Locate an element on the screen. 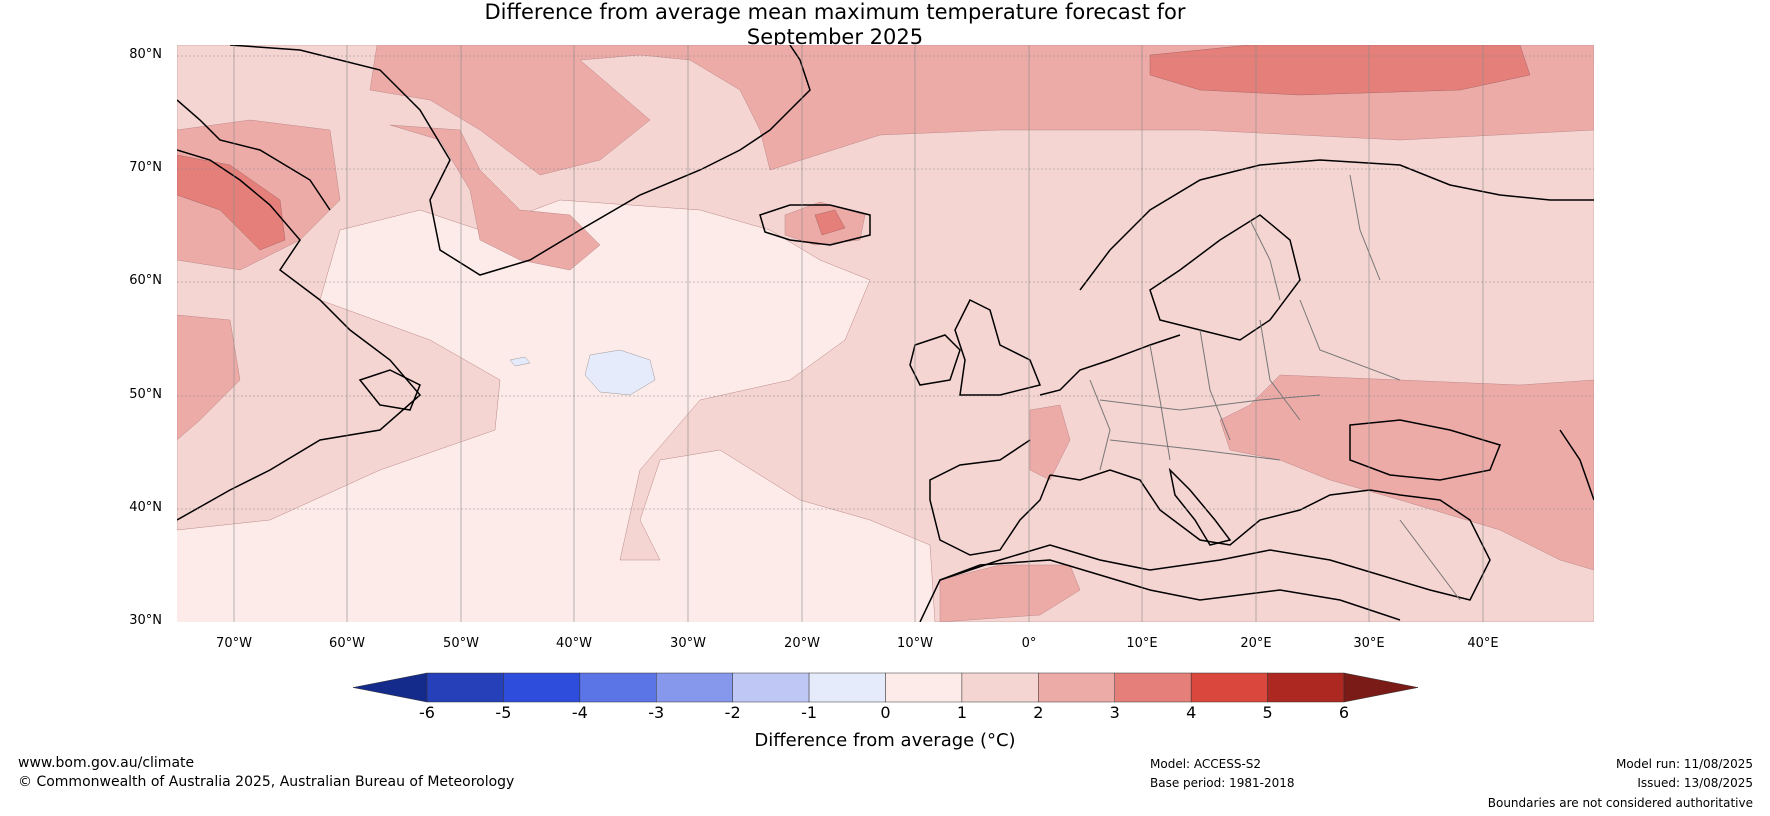 Image resolution: width=1770 pixels, height=816 pixels. anomaly-band-2-3-nafrica is located at coordinates (1010, 593).